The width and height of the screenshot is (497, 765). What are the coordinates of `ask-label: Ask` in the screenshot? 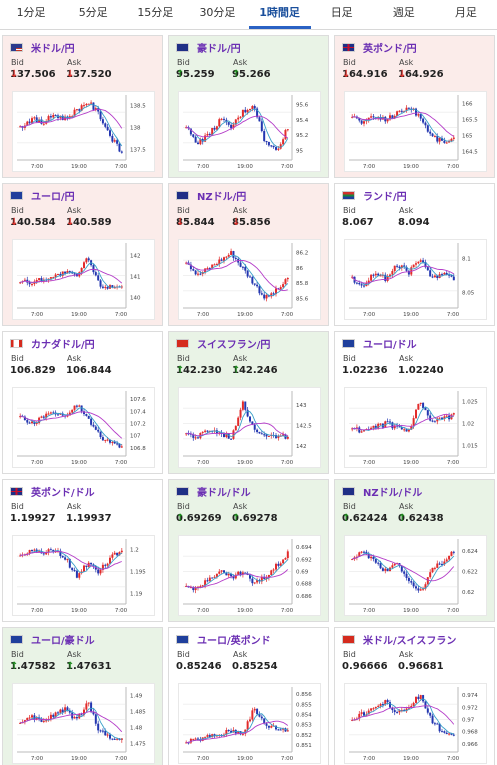 It's located at (74, 654).